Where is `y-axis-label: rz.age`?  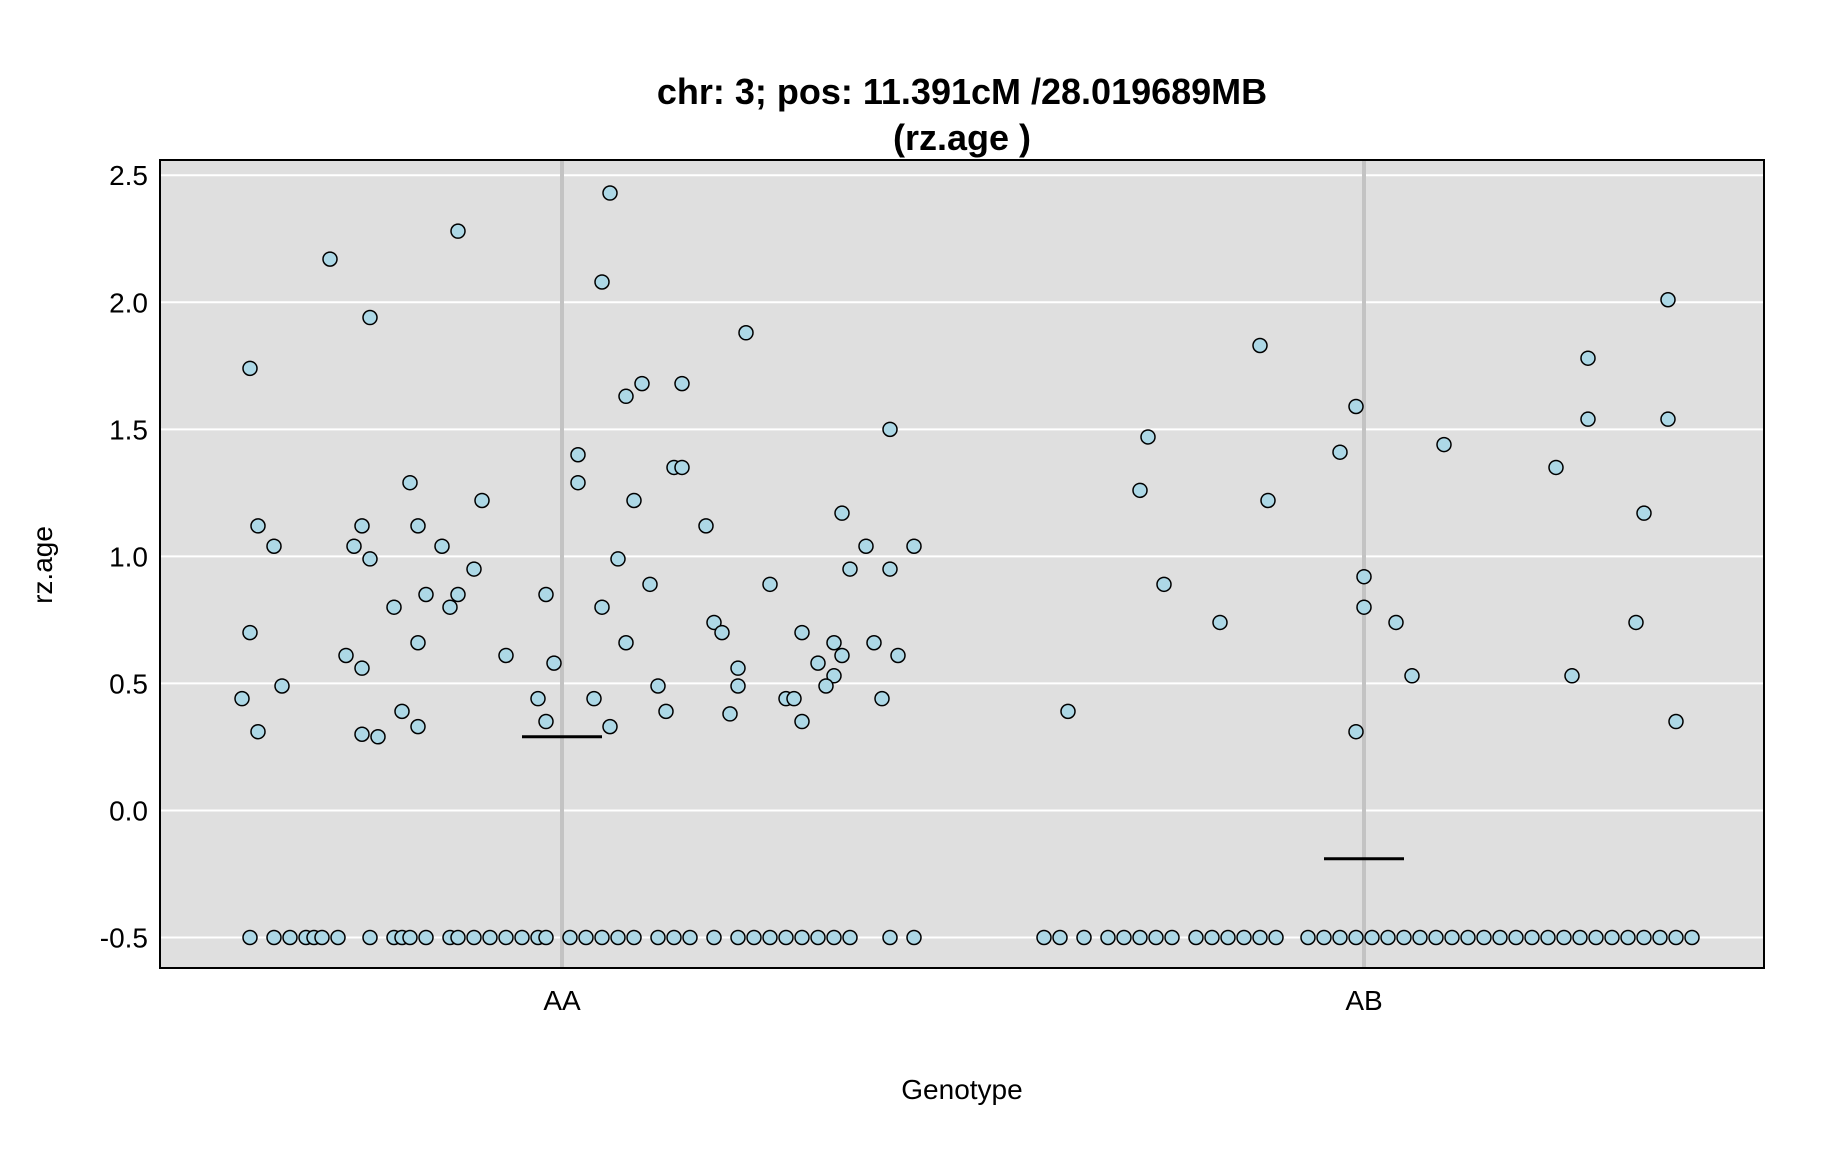
y-axis-label: rz.age is located at coordinates (42, 565).